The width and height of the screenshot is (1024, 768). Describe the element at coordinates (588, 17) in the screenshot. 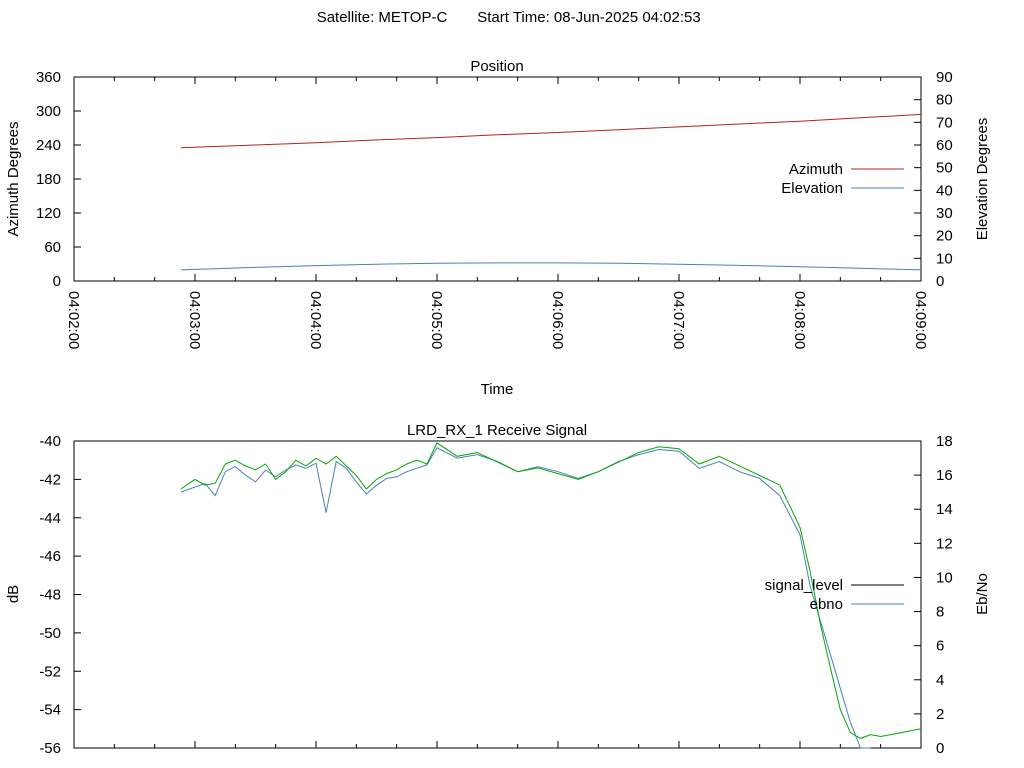

I see `start-time-label: Start Time: 08-Jun-2025 04:02:53` at that location.